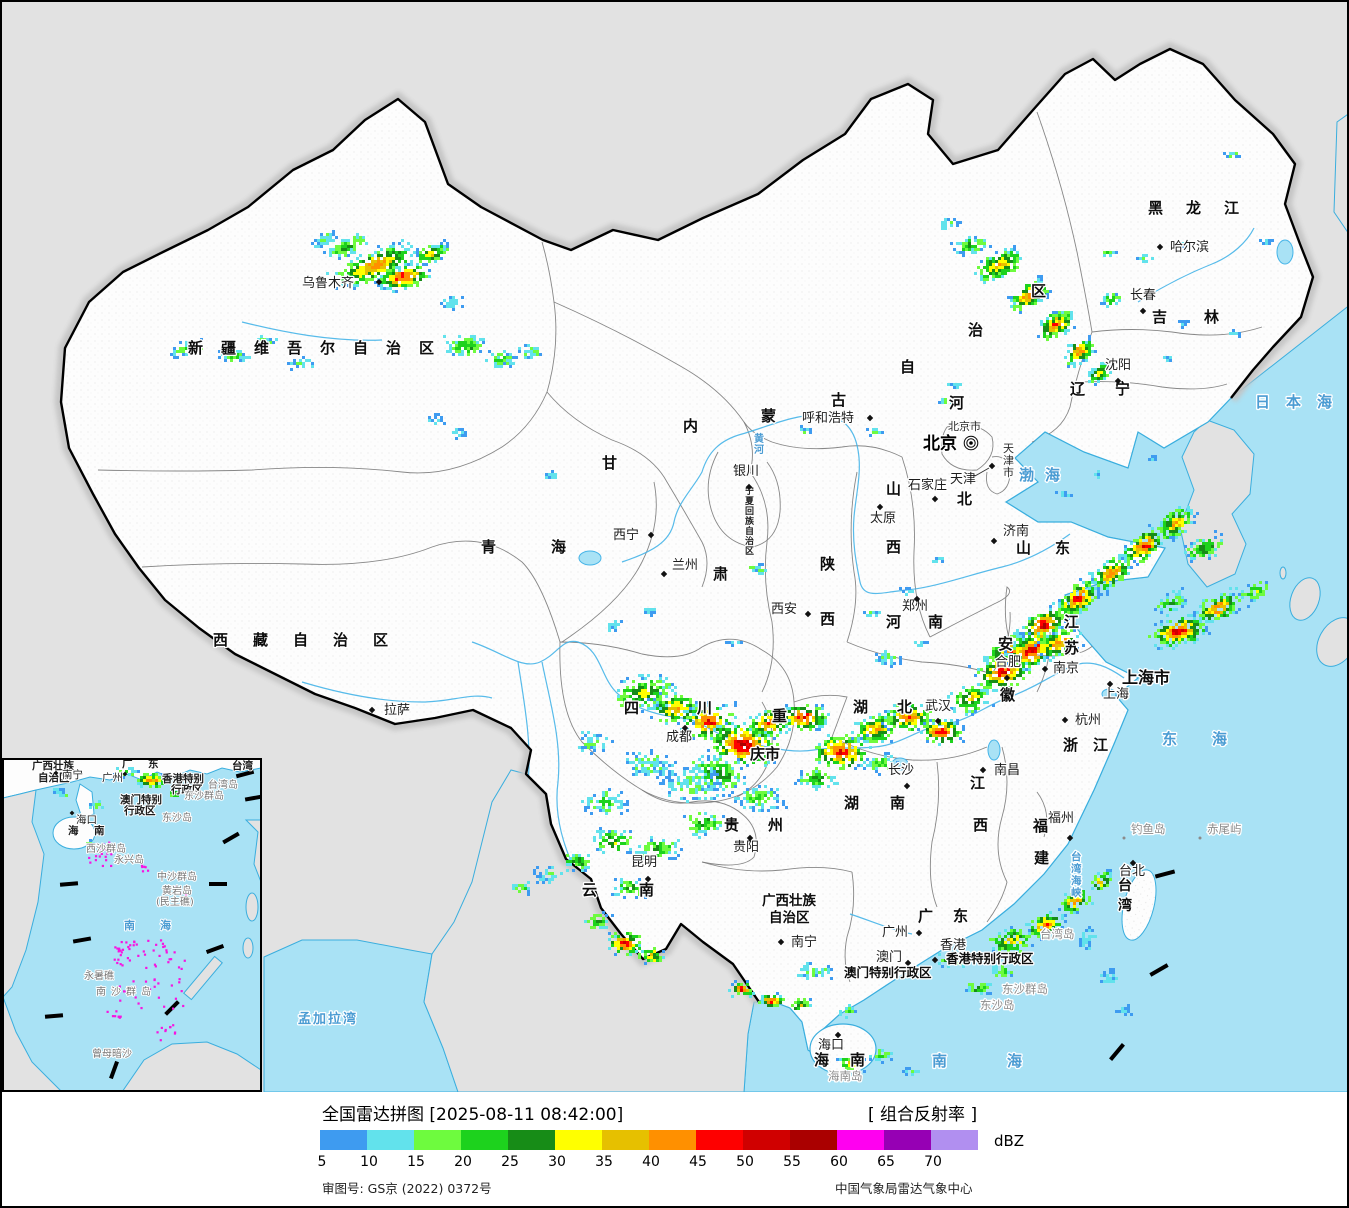  I want to click on scale-value: 30, so click(557, 1162).